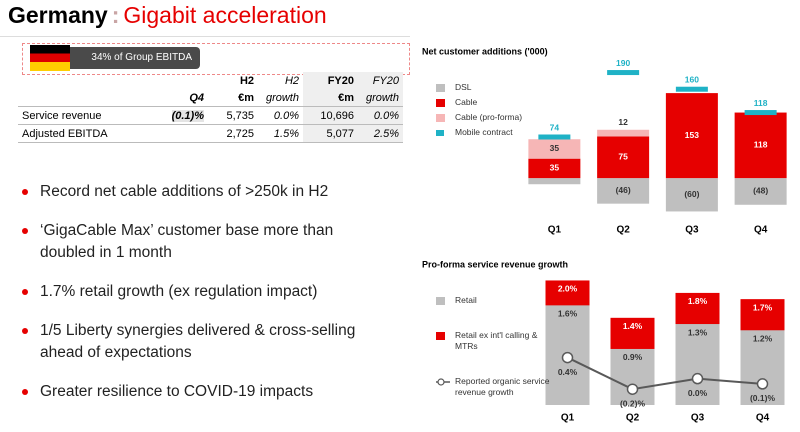 This screenshot has width=800, height=432. What do you see at coordinates (196, 97) in the screenshot?
I see `header-cell: Q4` at bounding box center [196, 97].